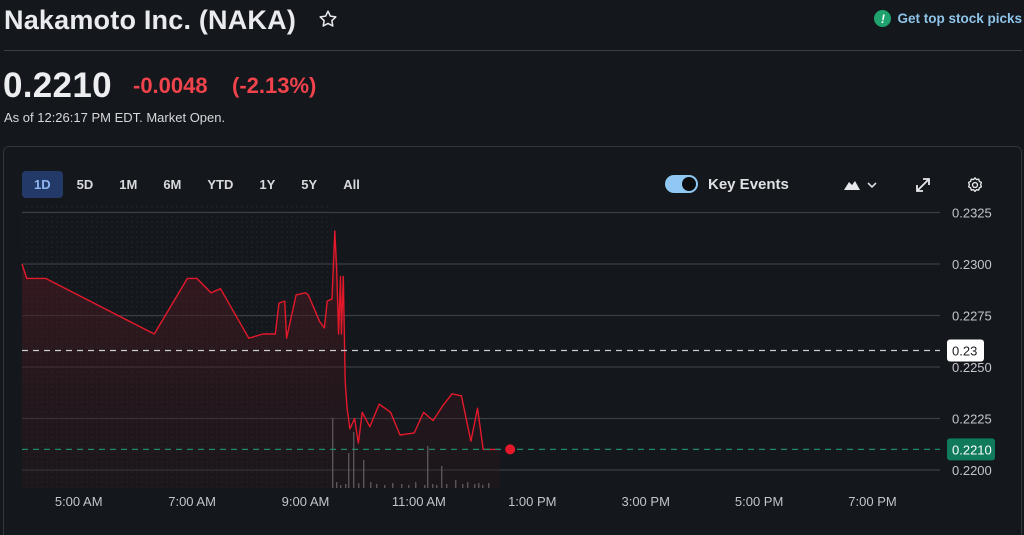 This screenshot has width=1024, height=535. What do you see at coordinates (274, 85) in the screenshot?
I see `price-change-percent: (-2.13%)` at bounding box center [274, 85].